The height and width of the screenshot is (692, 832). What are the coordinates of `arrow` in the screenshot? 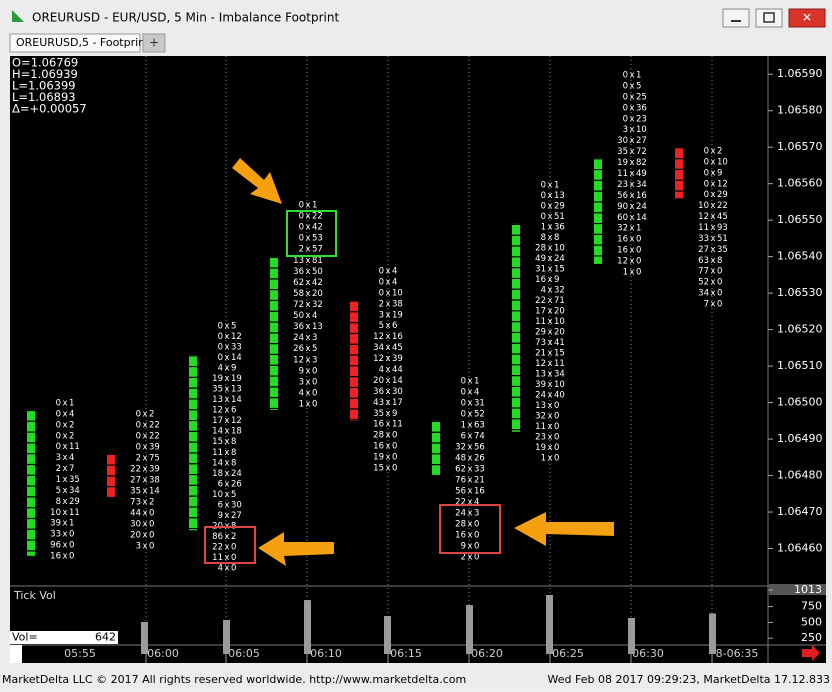 It's located at (564, 529).